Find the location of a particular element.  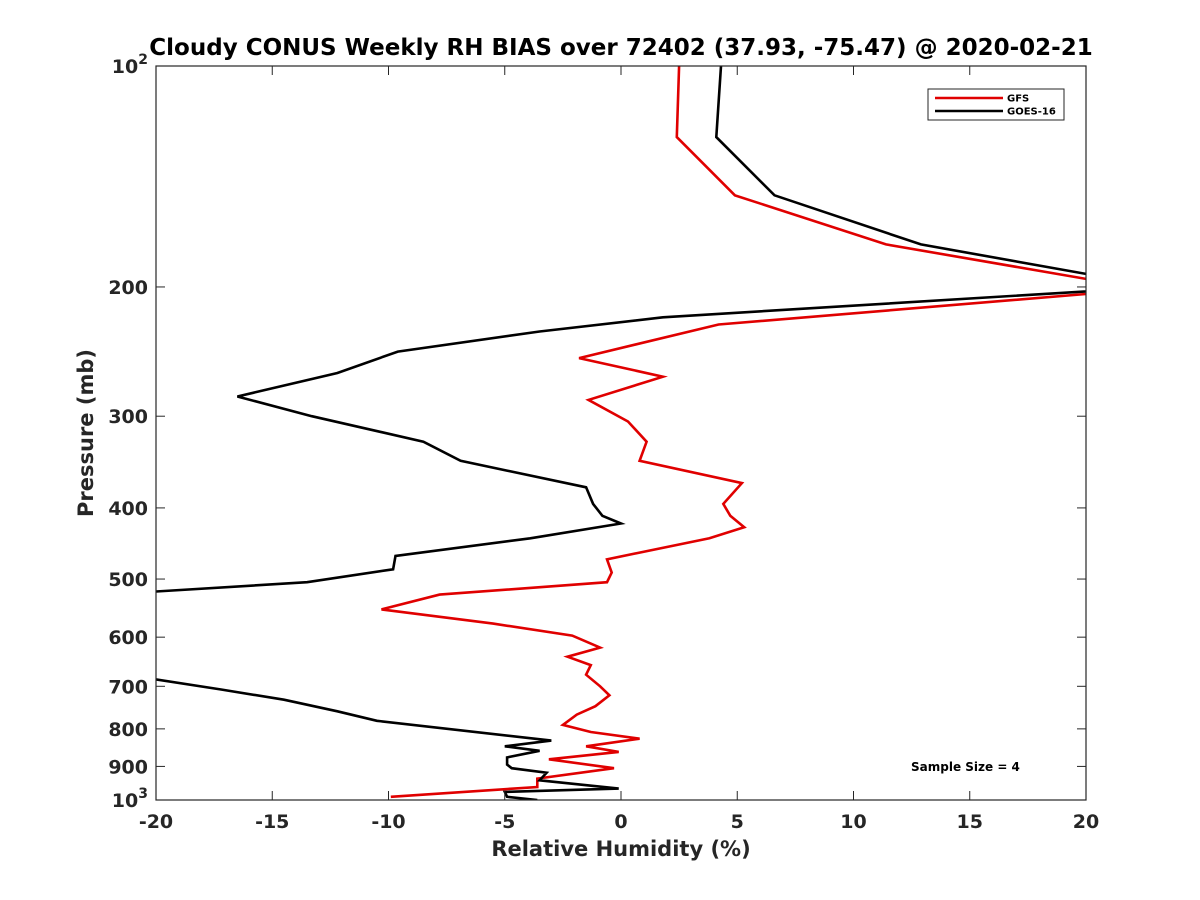

x-tick-label: 5 is located at coordinates (737, 822).